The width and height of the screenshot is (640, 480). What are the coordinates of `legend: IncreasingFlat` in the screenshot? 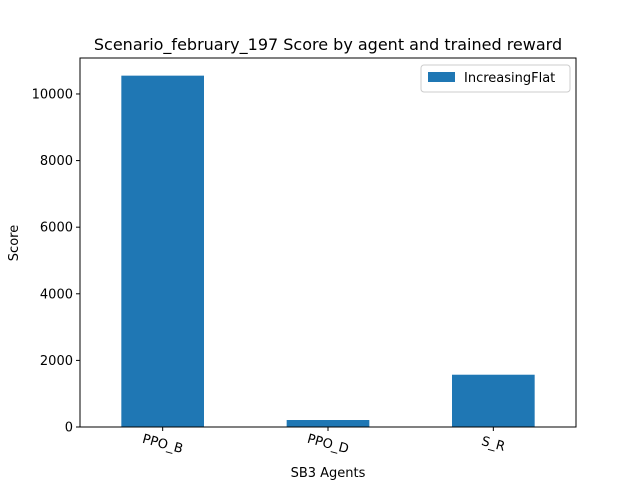 It's located at (495, 78).